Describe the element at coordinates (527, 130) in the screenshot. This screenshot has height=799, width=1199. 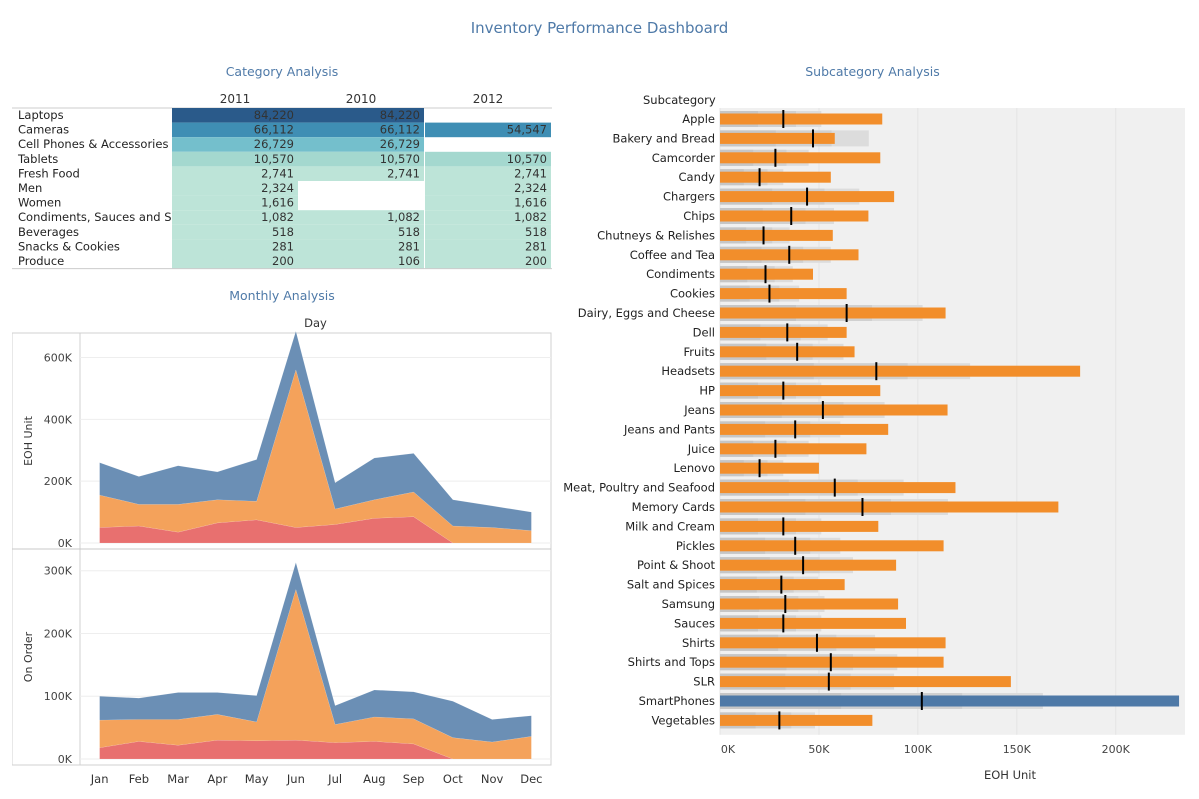
I see `cell-value: 54,547` at that location.